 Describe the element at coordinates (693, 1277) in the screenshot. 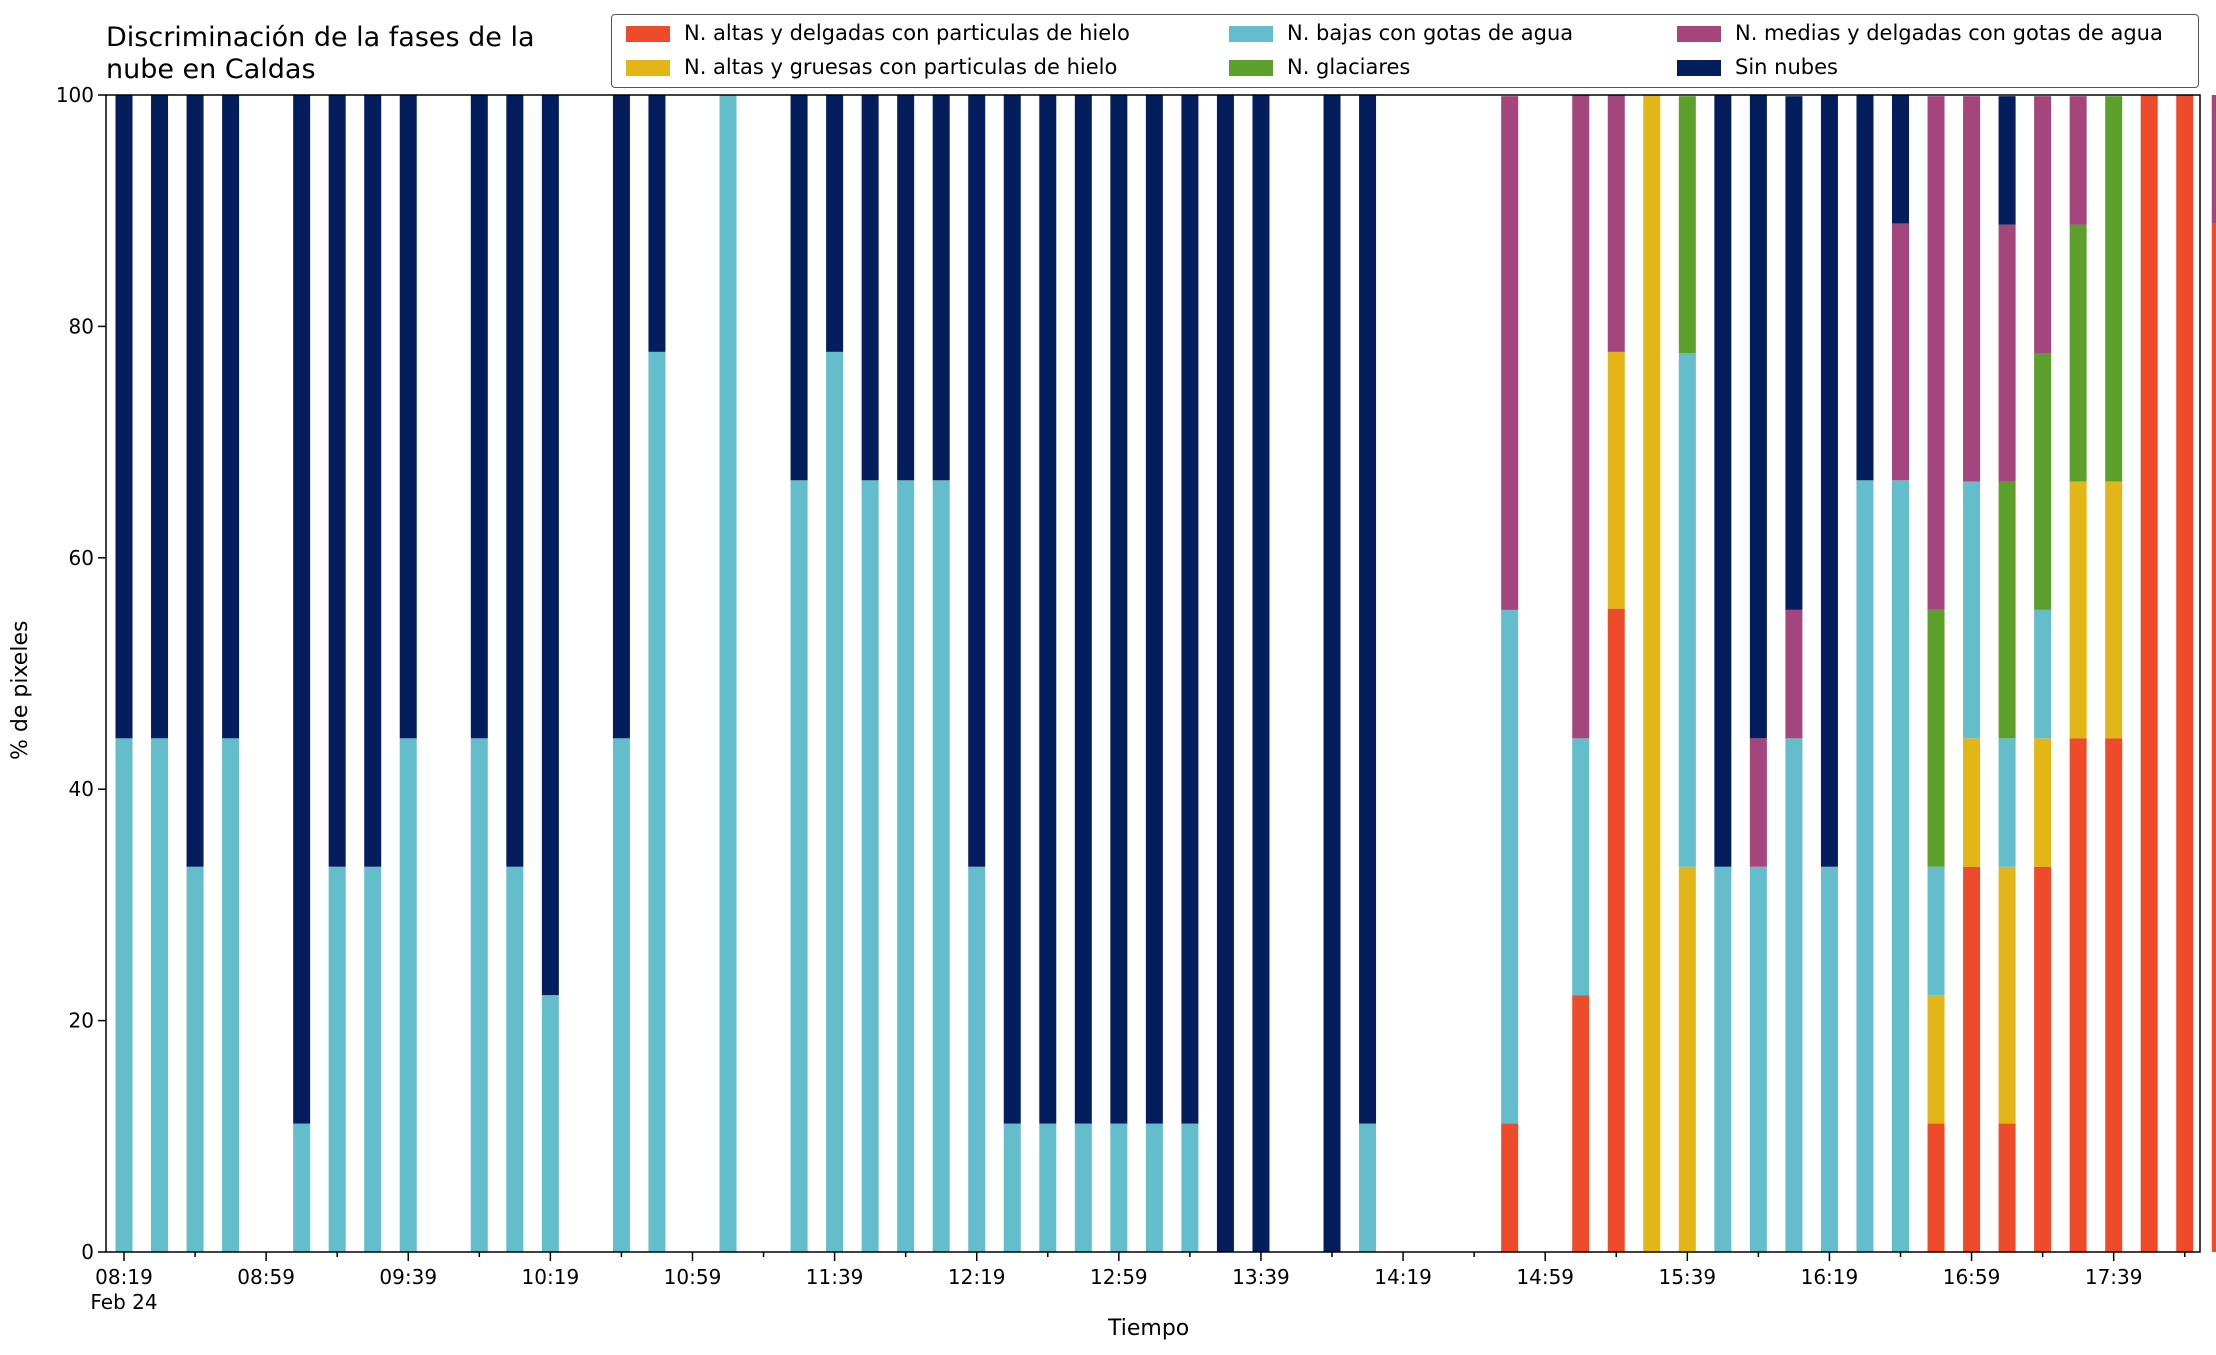

I see `x-tick-label: 10:59` at that location.